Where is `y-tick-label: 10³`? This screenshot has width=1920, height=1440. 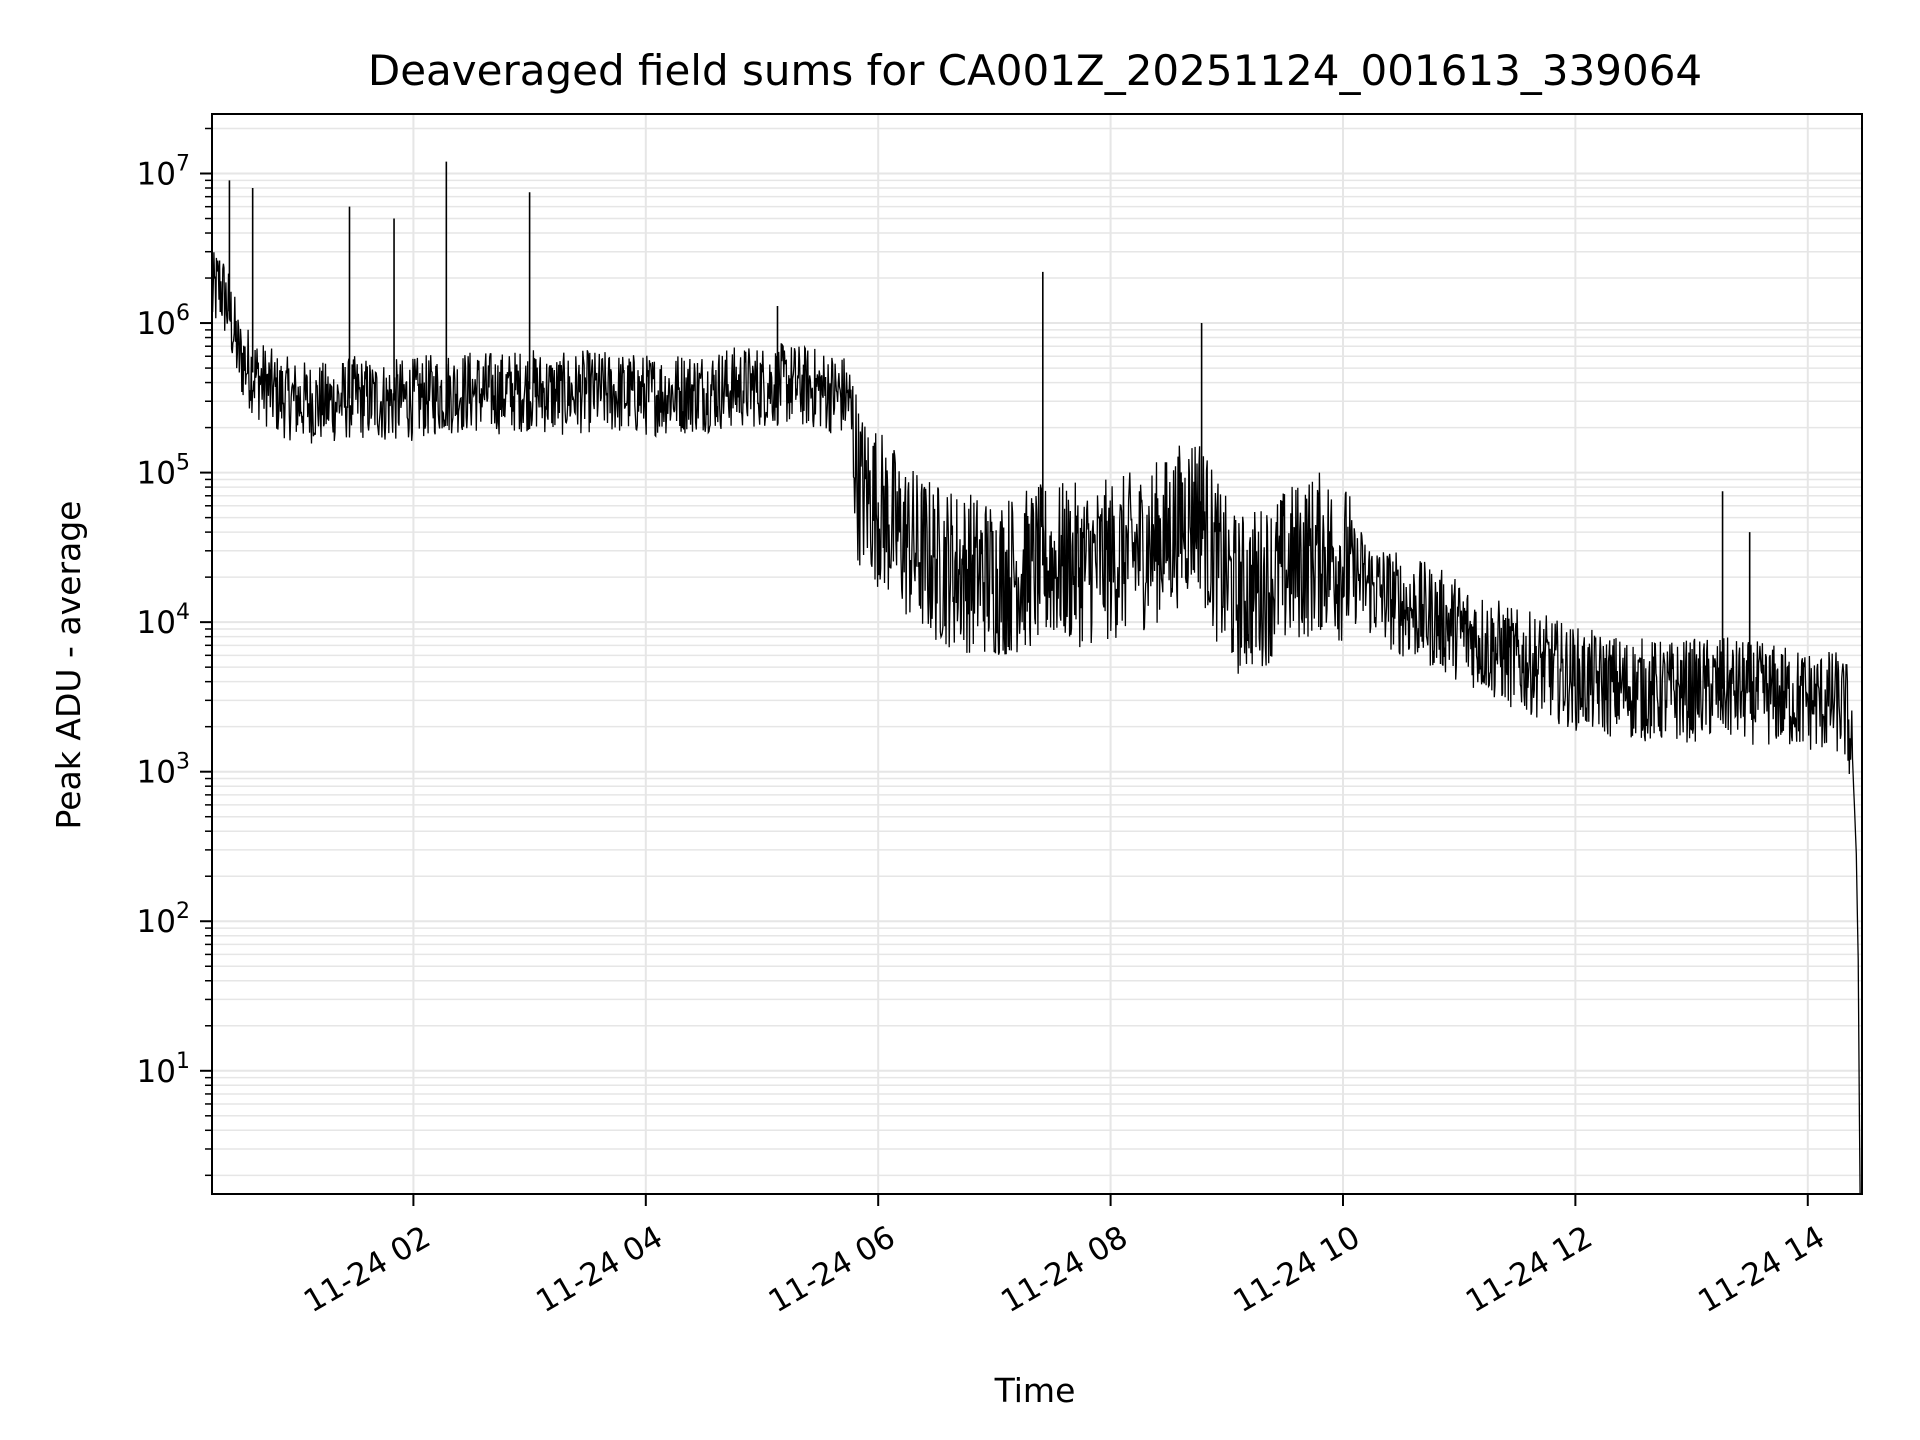
y-tick-label: 10³ is located at coordinates (163, 770).